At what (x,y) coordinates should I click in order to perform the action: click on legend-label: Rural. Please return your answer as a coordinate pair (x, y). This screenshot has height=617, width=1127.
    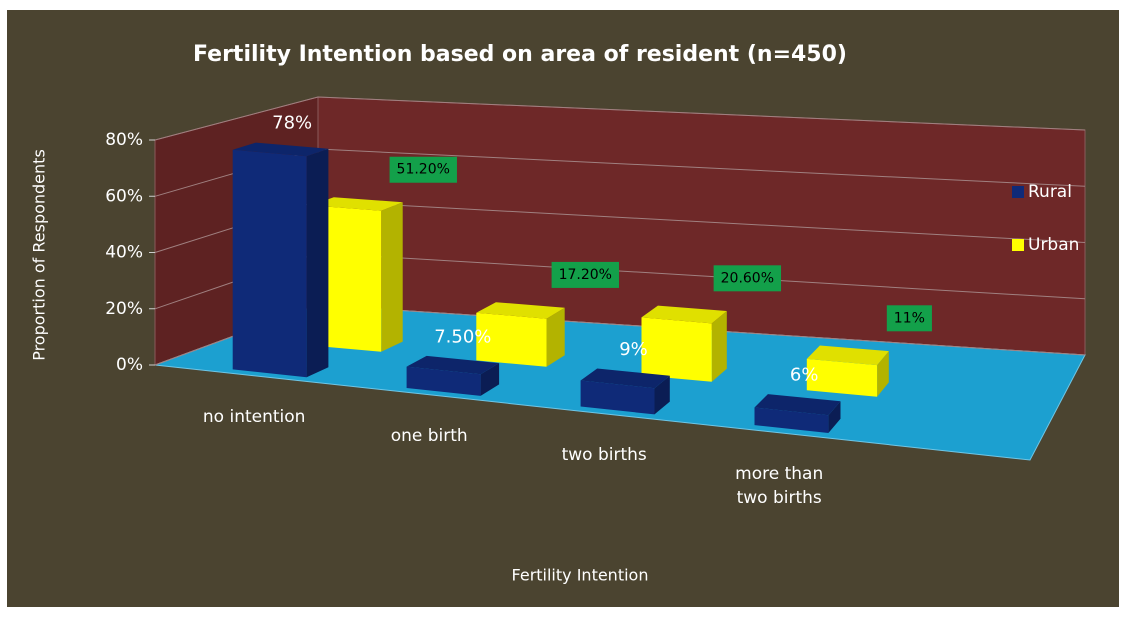
    Looking at the image, I should click on (1050, 192).